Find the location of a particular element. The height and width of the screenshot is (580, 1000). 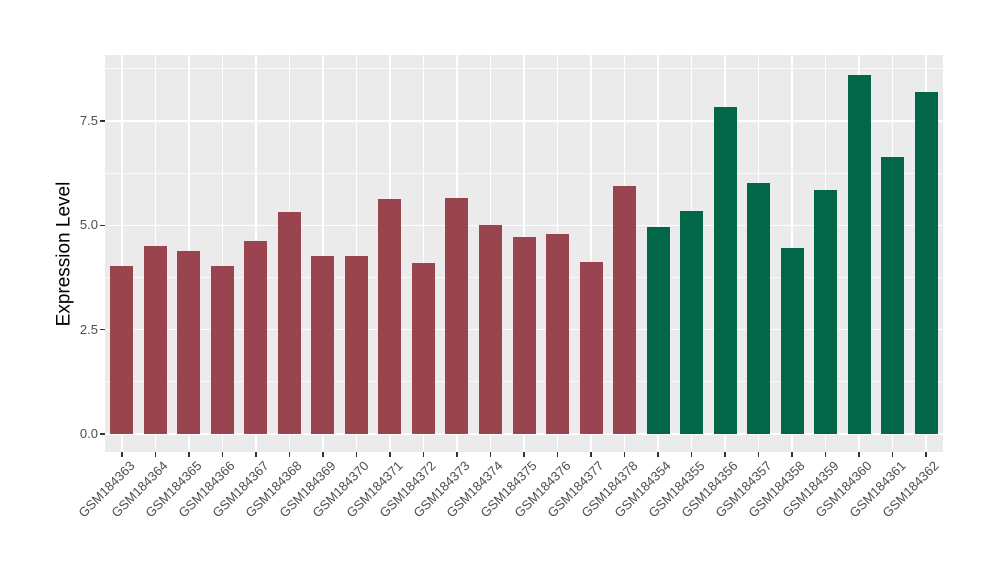

y-tick-label: 5.0 is located at coordinates (88, 225).